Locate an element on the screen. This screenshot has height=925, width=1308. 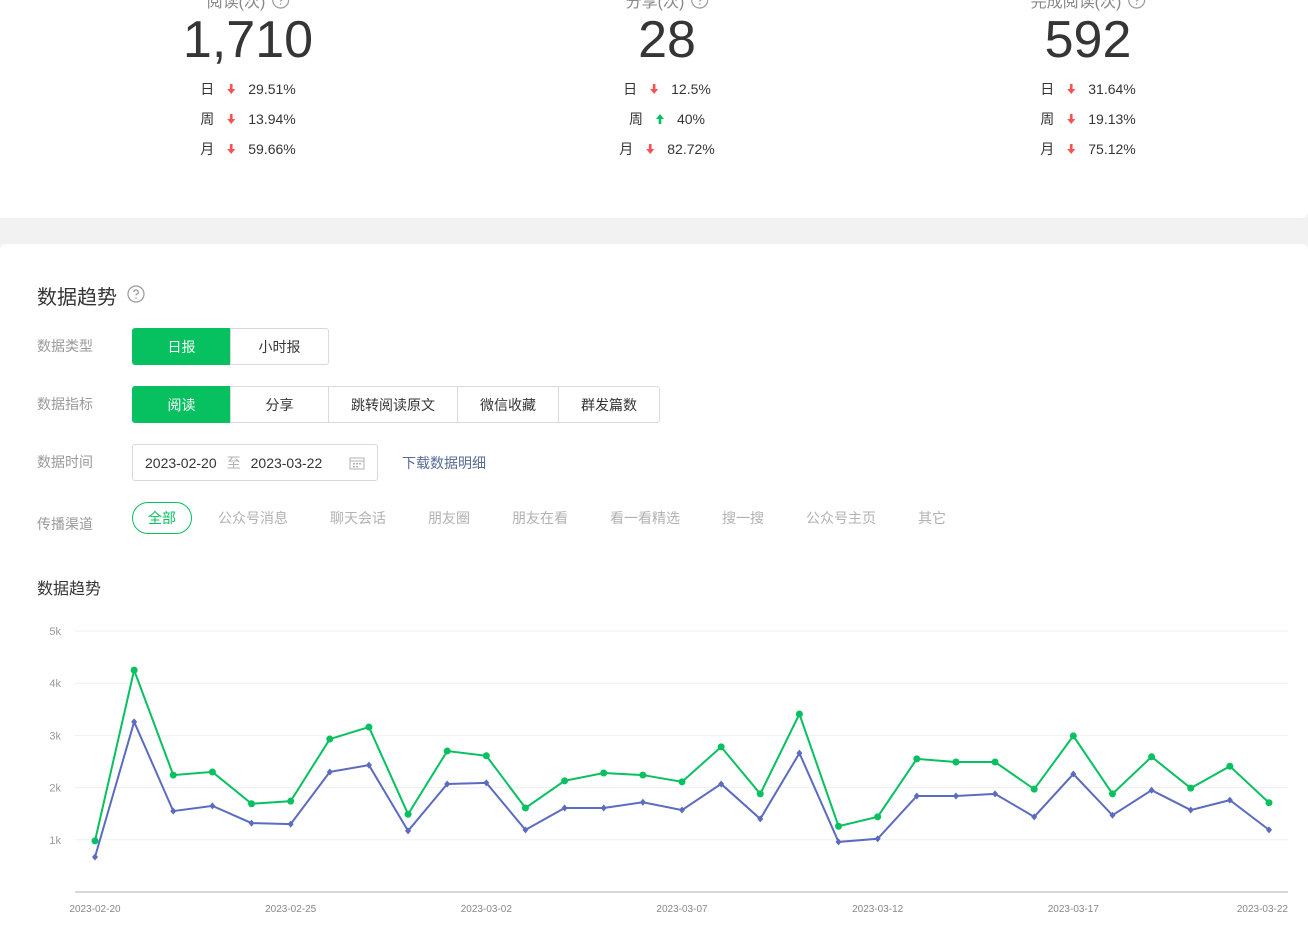
section-title: 数据趋势 is located at coordinates (77, 298).